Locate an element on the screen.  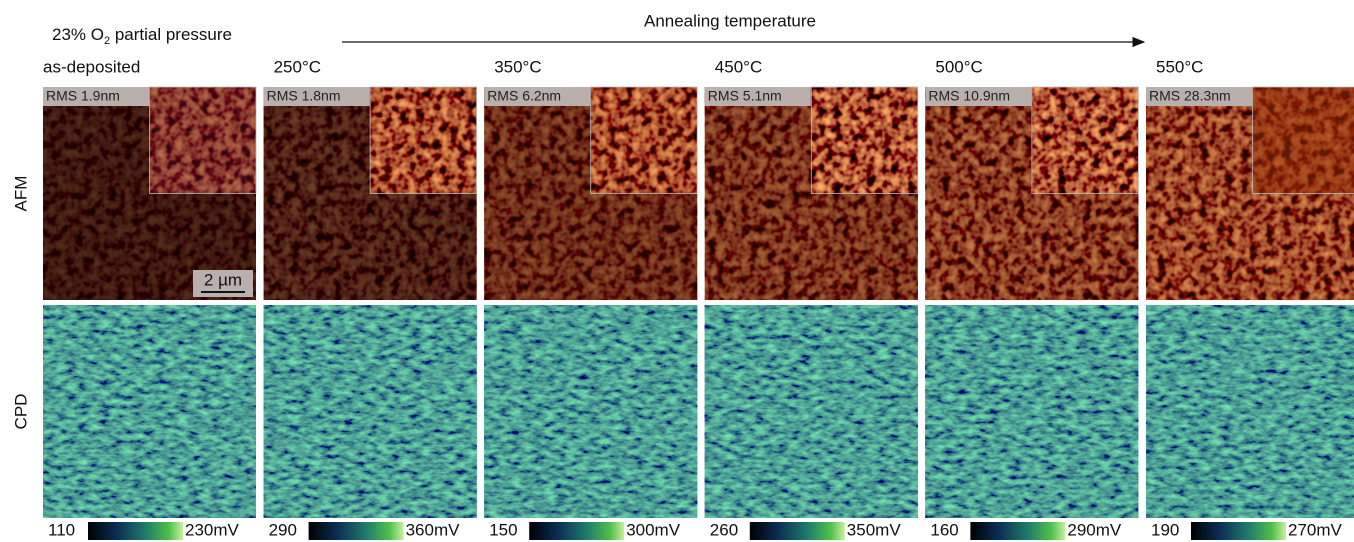
column-label: 550°C is located at coordinates (1179, 66).